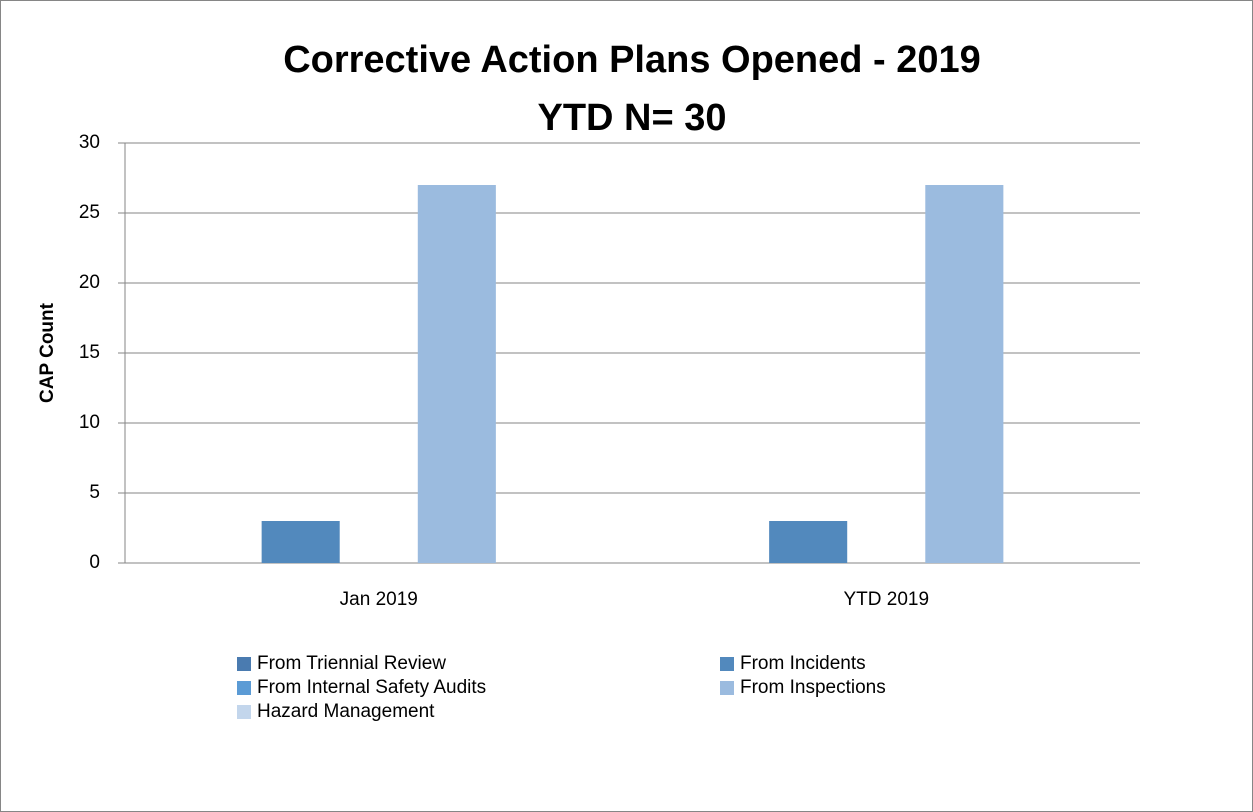  What do you see at coordinates (94, 562) in the screenshot?
I see `y-tick-label: 0` at bounding box center [94, 562].